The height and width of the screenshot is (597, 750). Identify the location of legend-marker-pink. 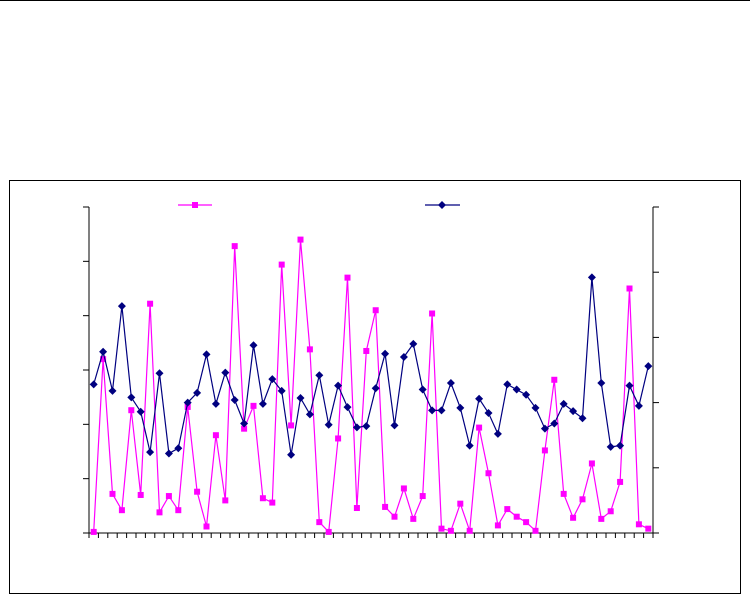
(195, 205).